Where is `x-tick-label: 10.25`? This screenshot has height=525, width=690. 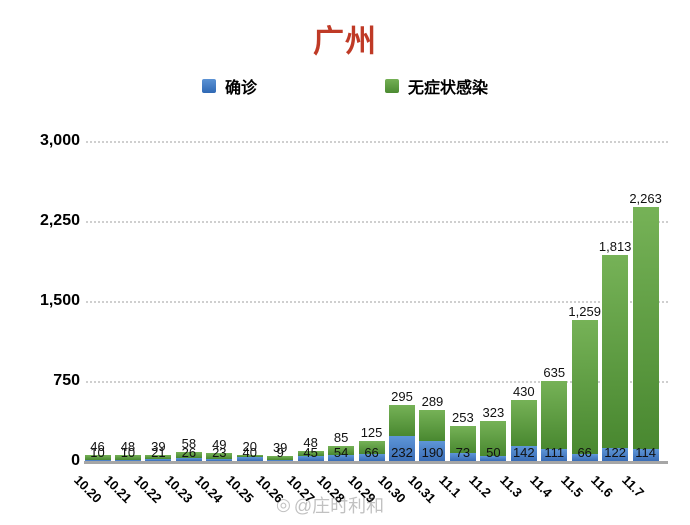
x-tick-label: 10.25 is located at coordinates (239, 489).